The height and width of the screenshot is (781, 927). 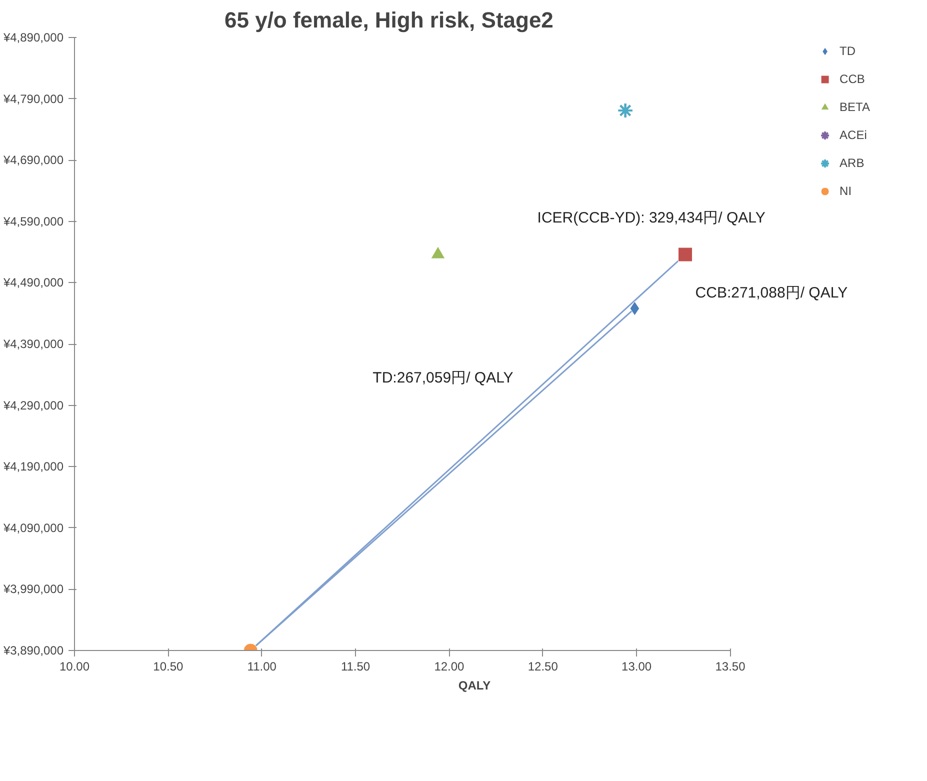 I want to click on x-tick-label: 11.00, so click(x=262, y=667).